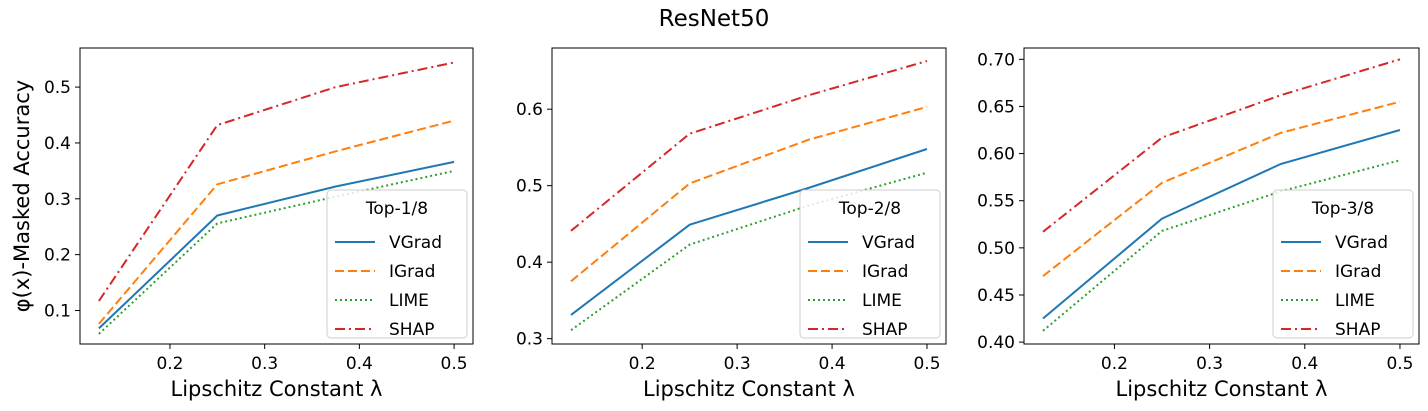  Describe the element at coordinates (57, 311) in the screenshot. I see `y-tick-label: 0.1` at that location.